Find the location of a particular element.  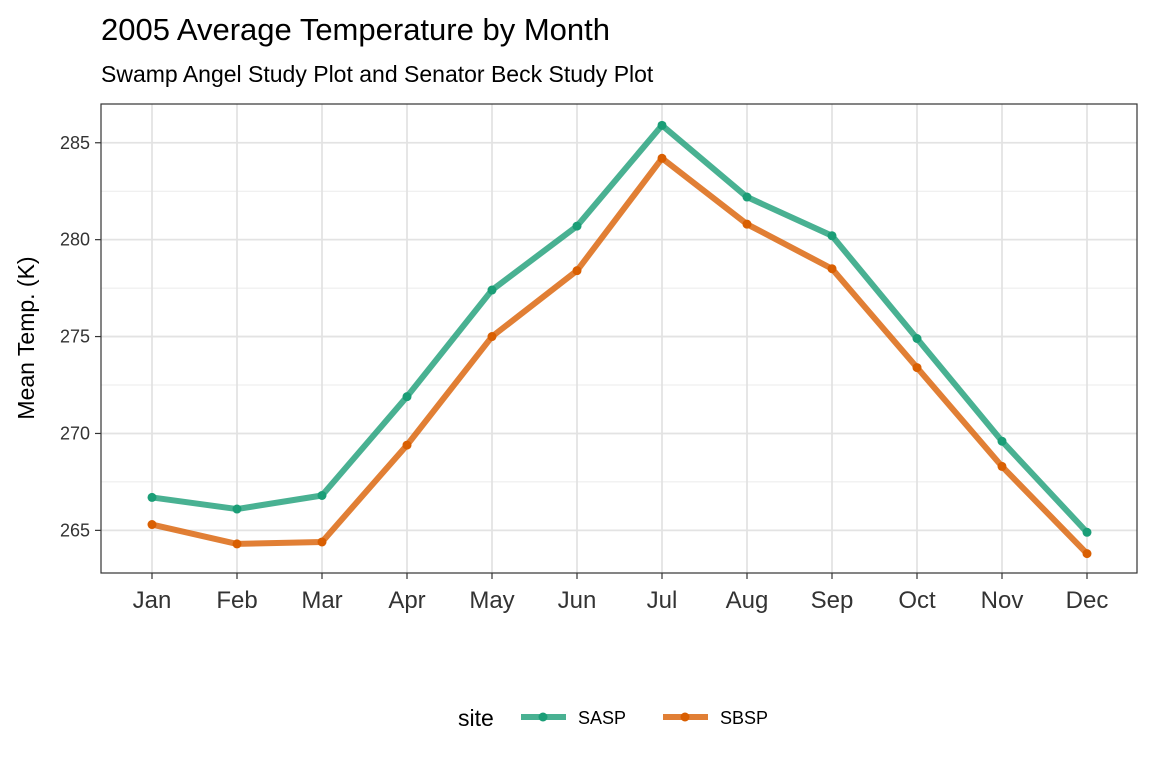

y-tick-label: 275 is located at coordinates (75, 337).